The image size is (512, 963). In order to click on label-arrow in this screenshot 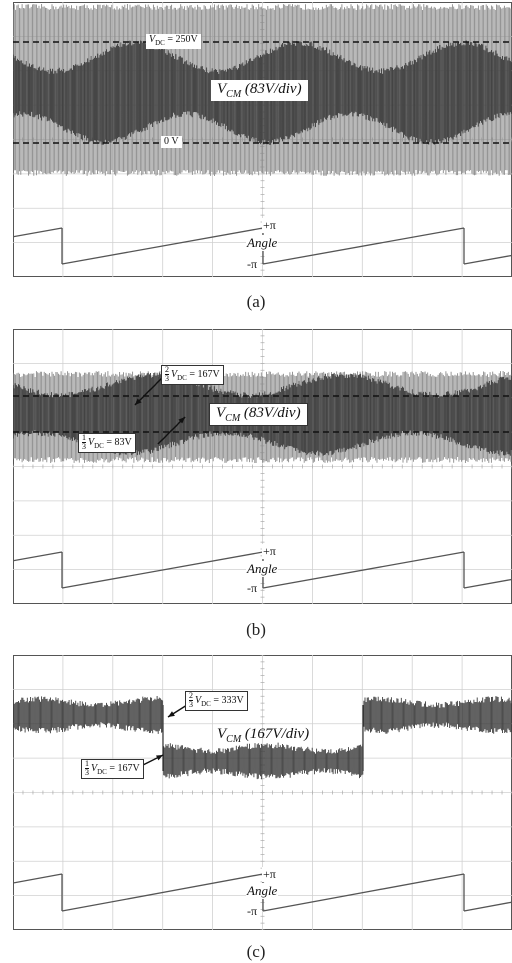, I will do `click(149, 391)`.